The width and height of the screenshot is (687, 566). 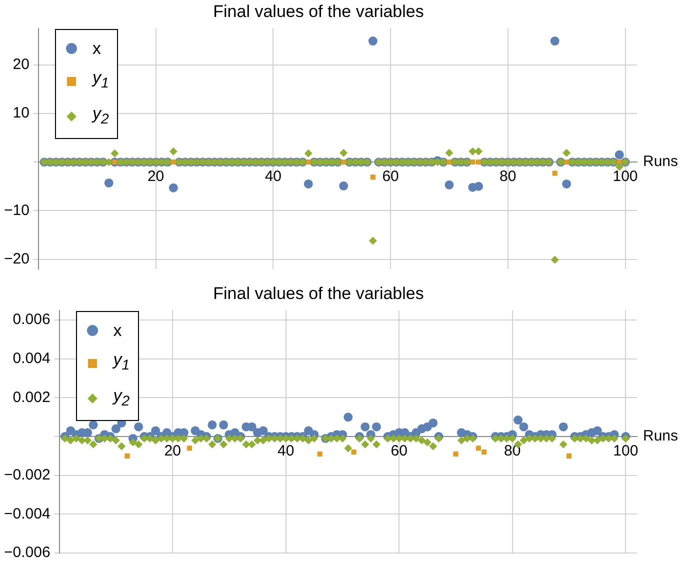 What do you see at coordinates (27, 513) in the screenshot?
I see `y-tick-label: −0.004` at bounding box center [27, 513].